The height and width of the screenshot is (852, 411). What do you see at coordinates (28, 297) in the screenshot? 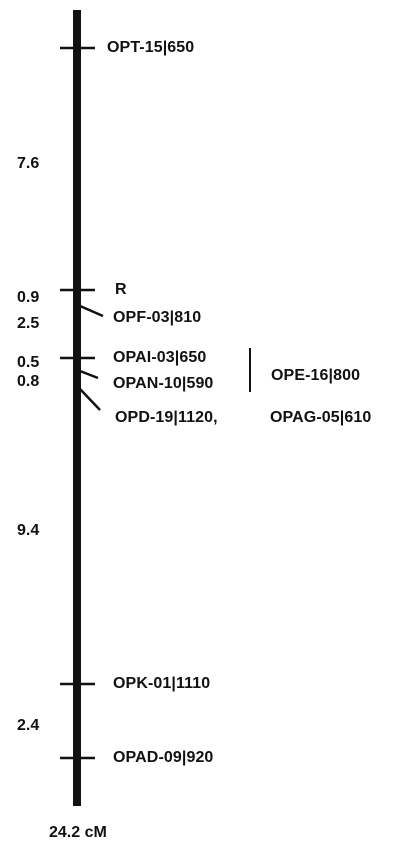
I see `distance-label: 0.9` at bounding box center [28, 297].